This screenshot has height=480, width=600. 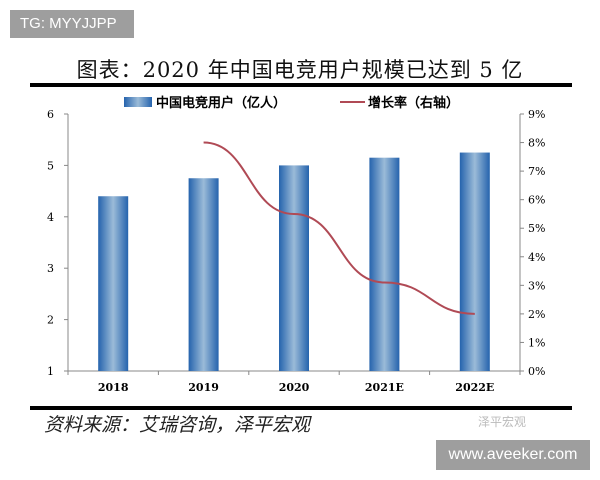 I want to click on right-tick-label: 9%, so click(x=536, y=114).